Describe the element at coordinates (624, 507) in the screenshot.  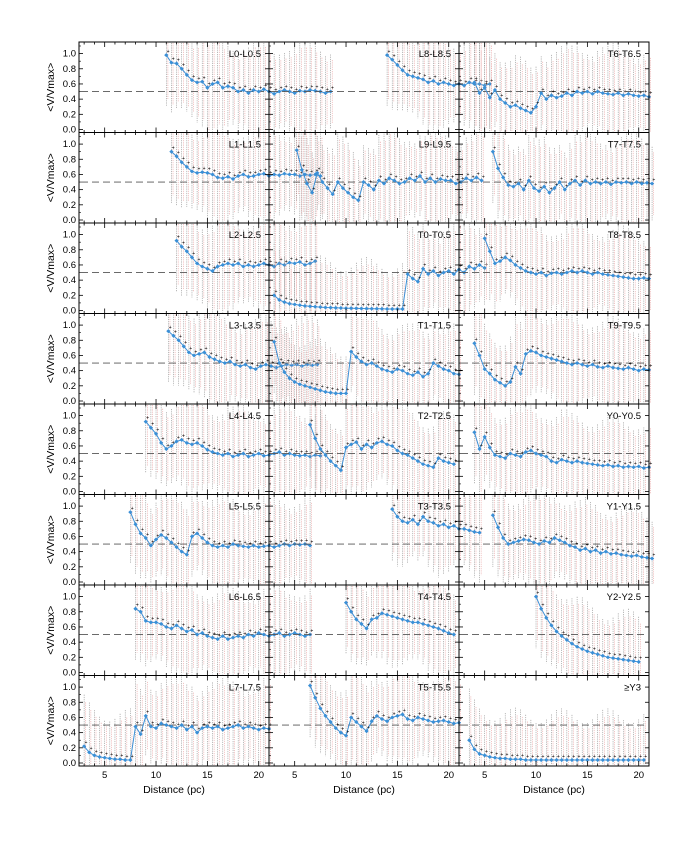
I see `panel-title: Y1-Y1.5` at that location.